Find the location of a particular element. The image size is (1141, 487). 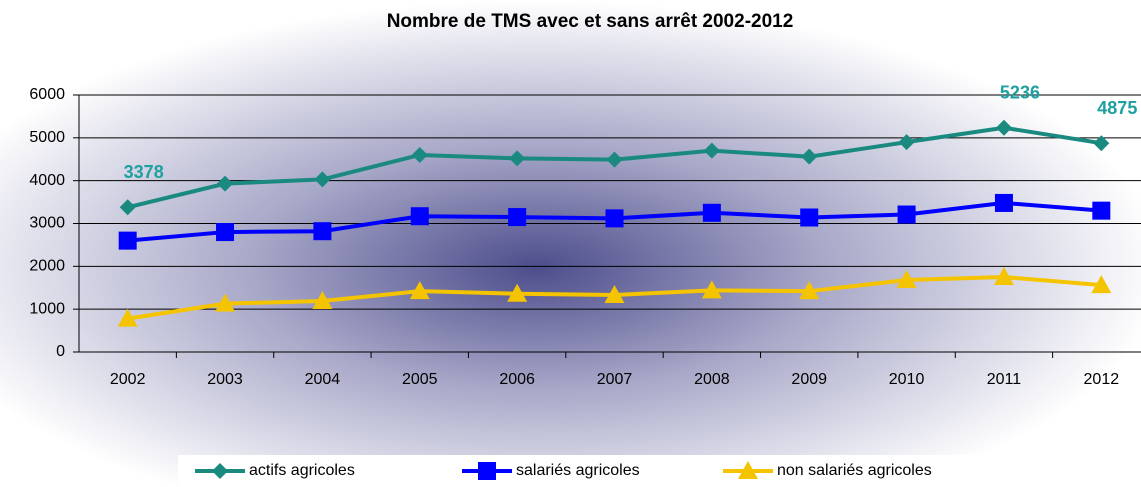

data-label: 5236 is located at coordinates (1020, 92).